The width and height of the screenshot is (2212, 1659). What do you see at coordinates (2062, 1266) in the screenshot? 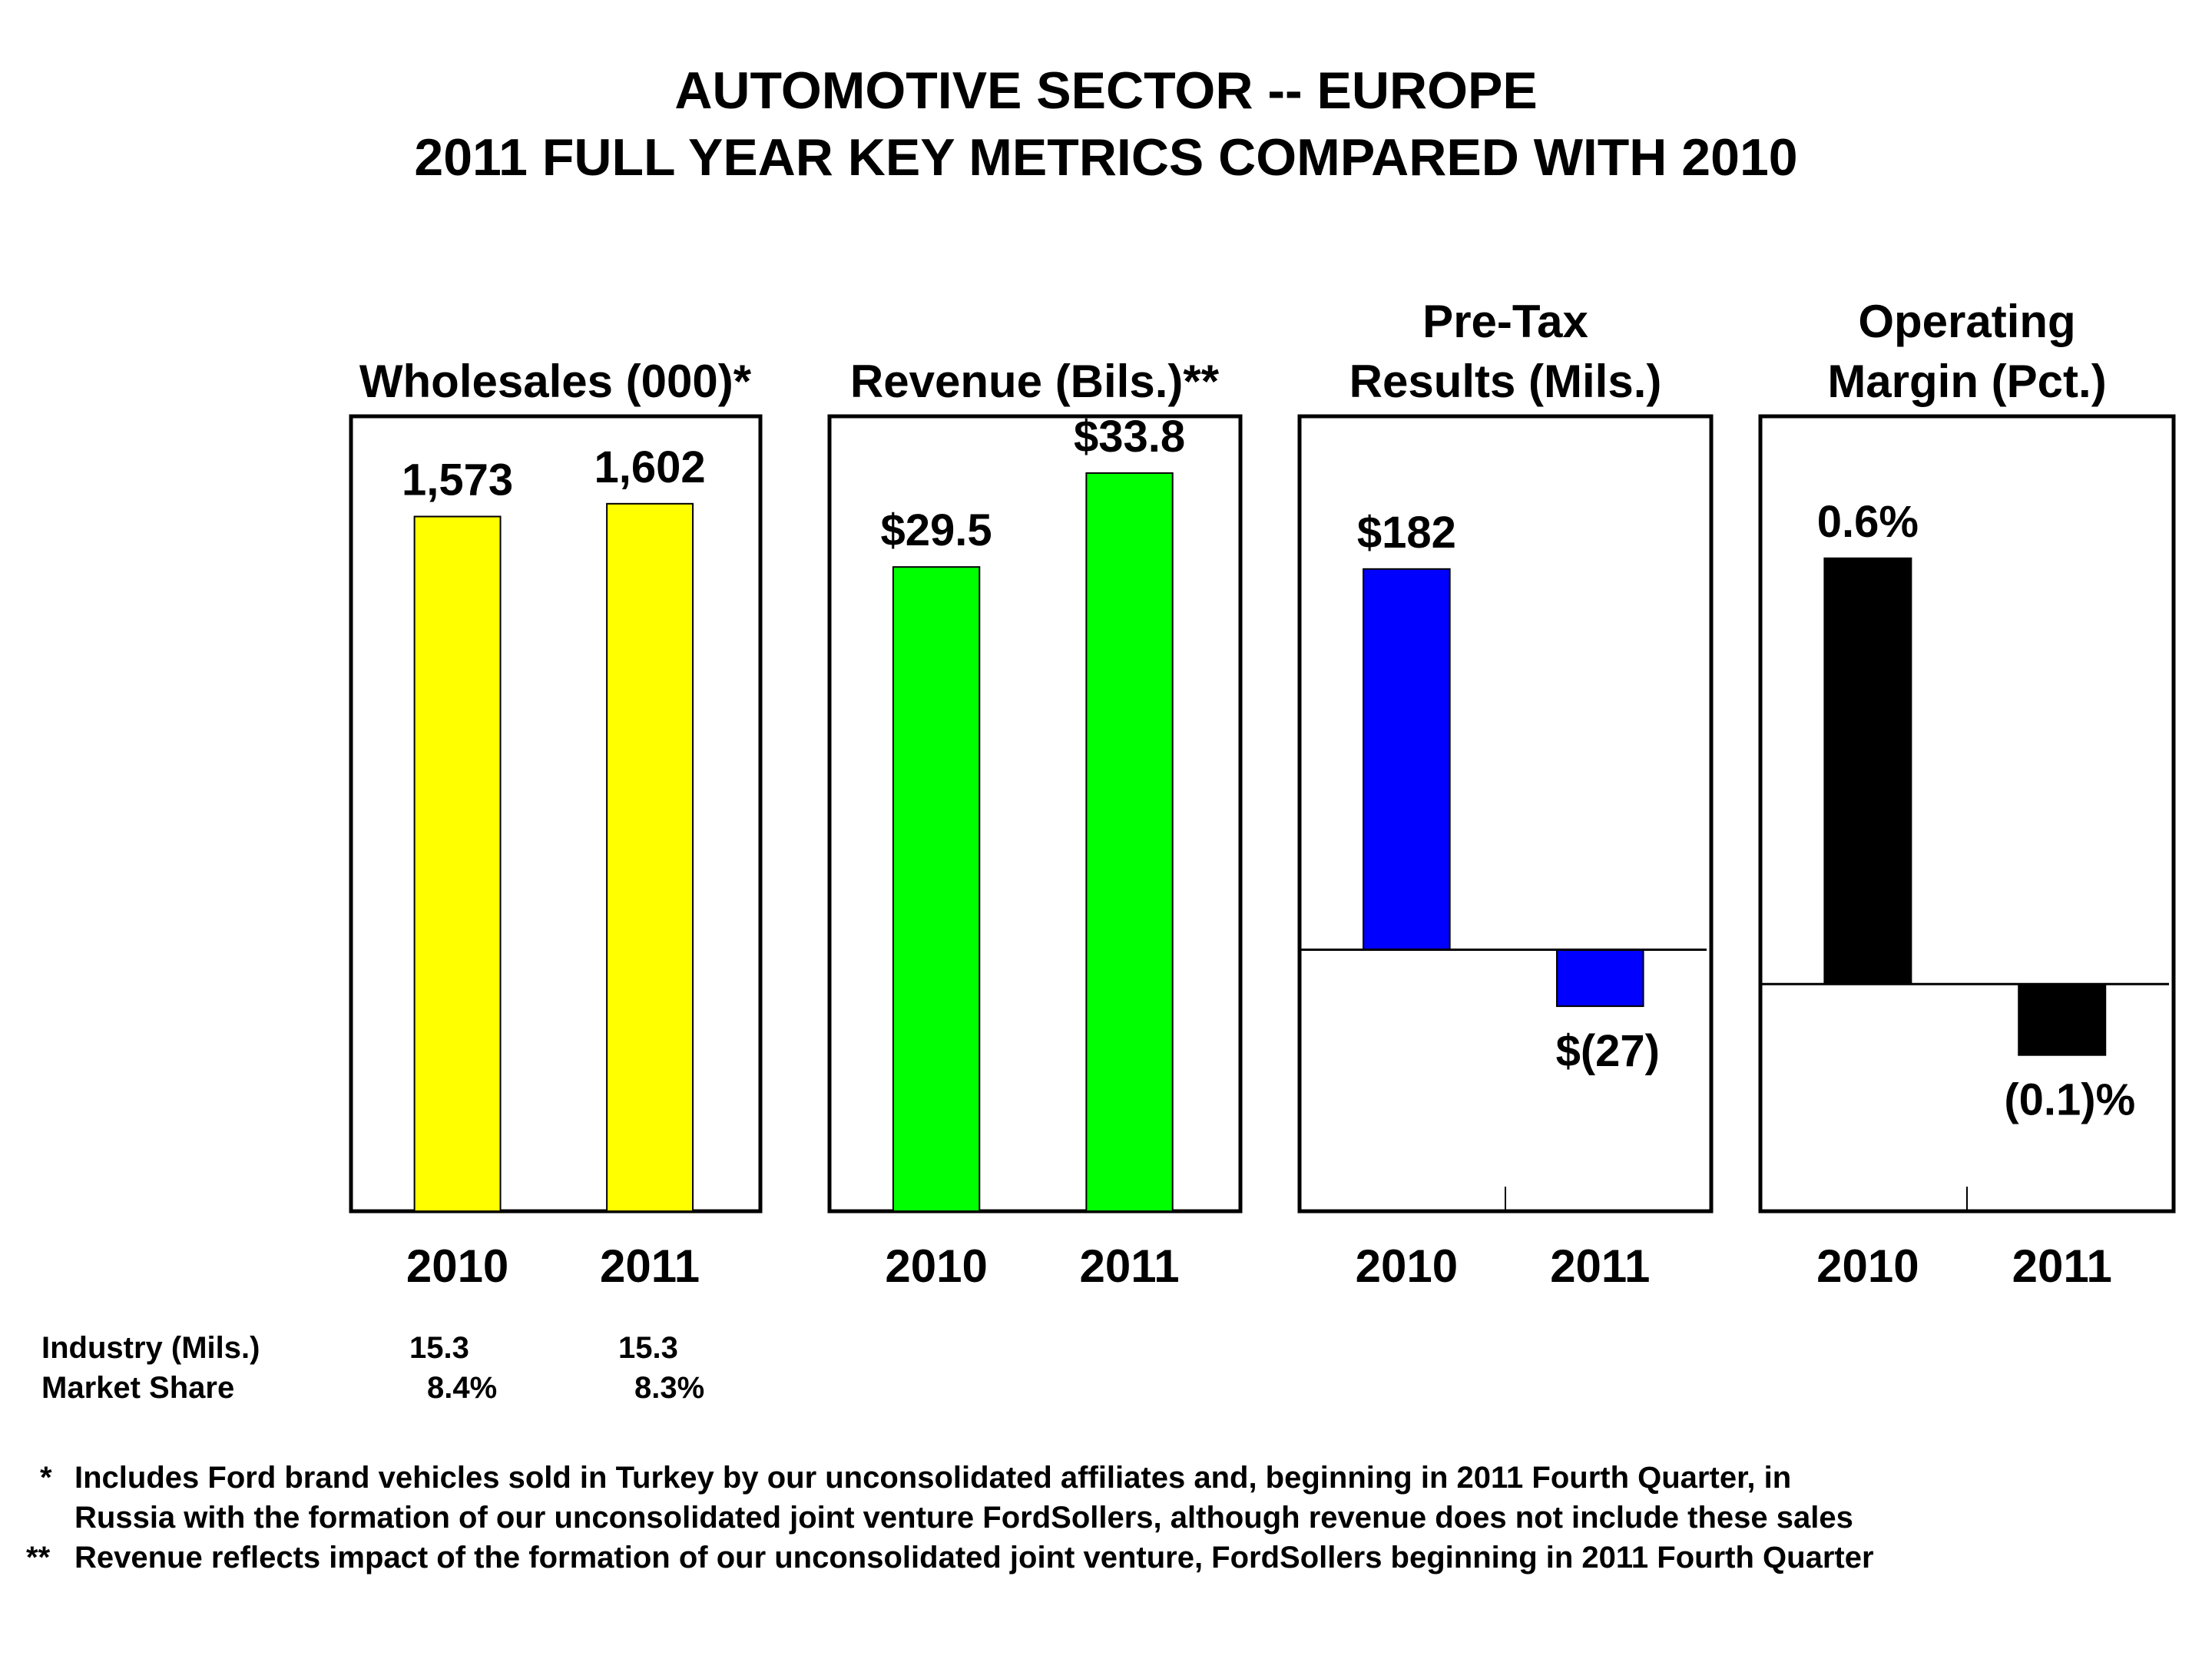
I see `category-label-margin-2011: 2011` at bounding box center [2062, 1266].